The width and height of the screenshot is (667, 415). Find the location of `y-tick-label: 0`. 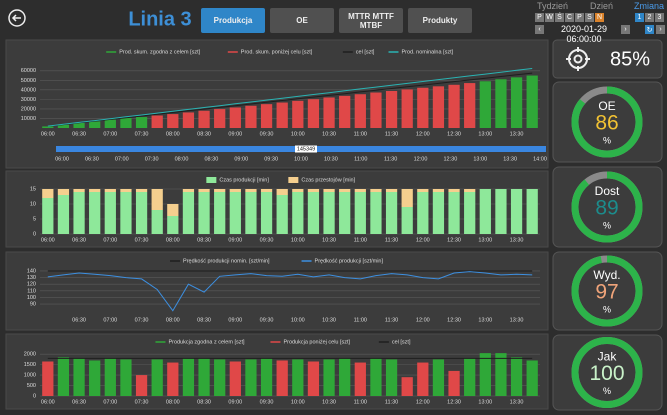

y-tick-label: 0 is located at coordinates (34, 396).